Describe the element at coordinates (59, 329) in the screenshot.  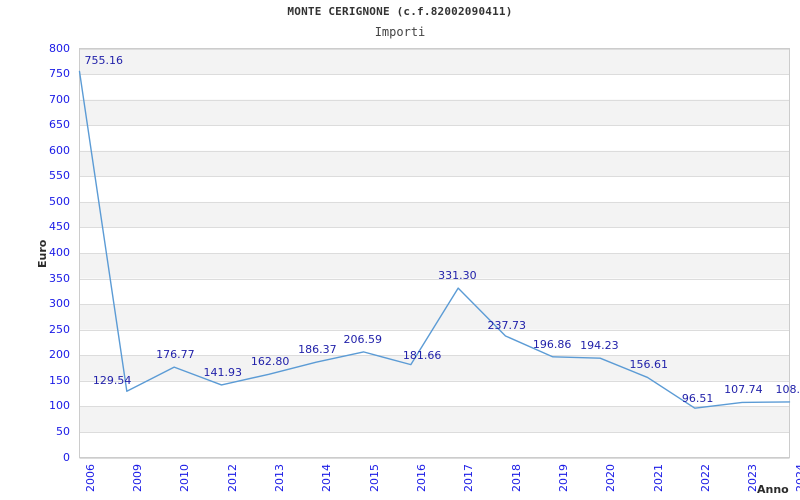
I see `y-tick-label: 250` at that location.